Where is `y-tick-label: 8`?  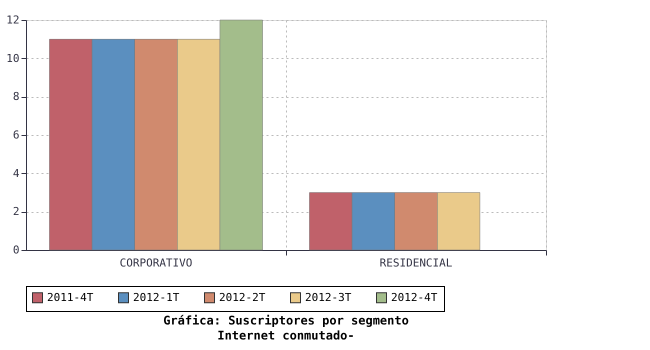 y-tick-label: 8 is located at coordinates (16, 97).